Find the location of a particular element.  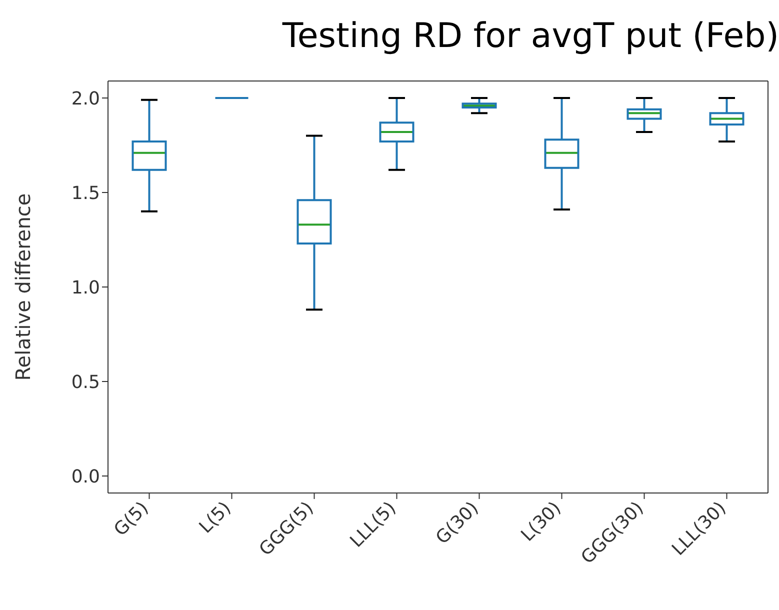

y-tick-label: 1.0 is located at coordinates (85, 287).